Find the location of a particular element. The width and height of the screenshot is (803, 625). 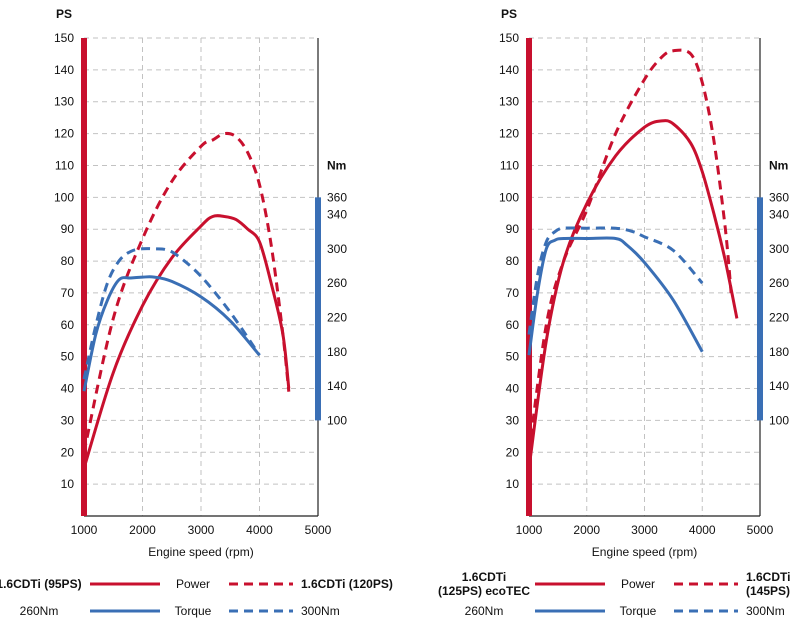

legend-power-left-label: 1.6CDTi (125PS) ecoTEC is located at coordinates (484, 584).